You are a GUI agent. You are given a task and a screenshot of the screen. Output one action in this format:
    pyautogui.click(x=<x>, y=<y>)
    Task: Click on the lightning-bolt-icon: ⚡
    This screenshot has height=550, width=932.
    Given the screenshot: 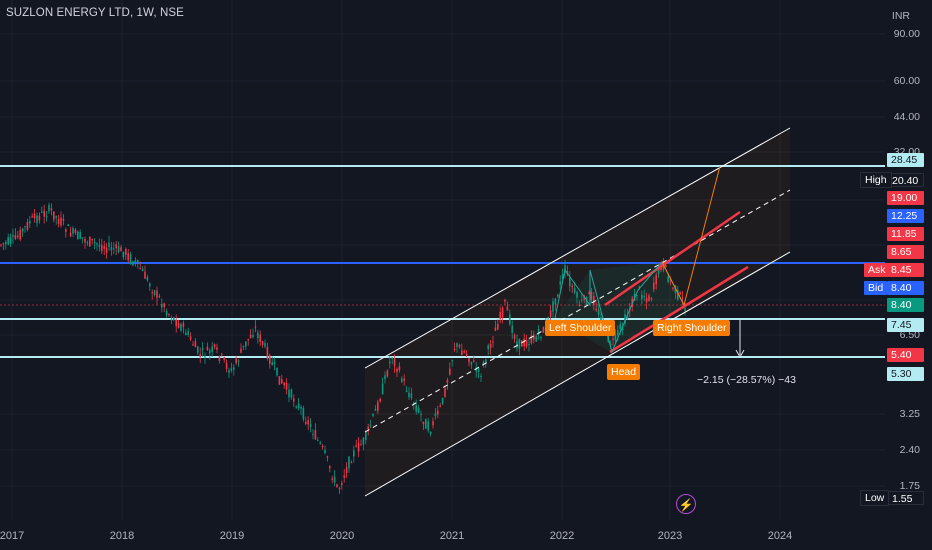 What is the action you would take?
    pyautogui.click(x=686, y=504)
    